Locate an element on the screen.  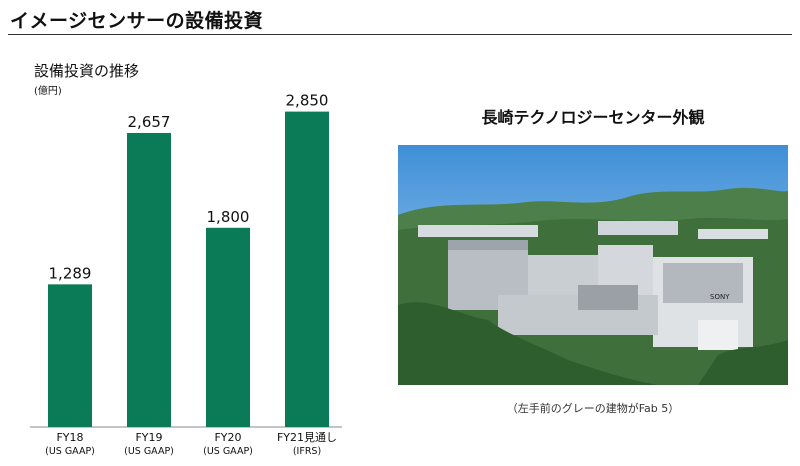
bar-value-label-0: 1,289 is located at coordinates (70, 273).